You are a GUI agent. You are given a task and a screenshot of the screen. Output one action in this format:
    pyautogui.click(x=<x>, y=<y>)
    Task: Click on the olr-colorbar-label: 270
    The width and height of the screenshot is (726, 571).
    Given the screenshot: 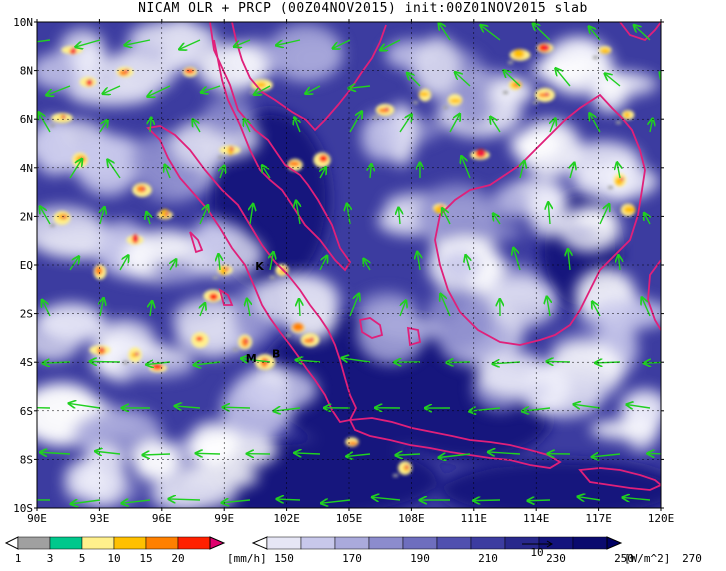 What is the action you would take?
    pyautogui.click(x=692, y=558)
    